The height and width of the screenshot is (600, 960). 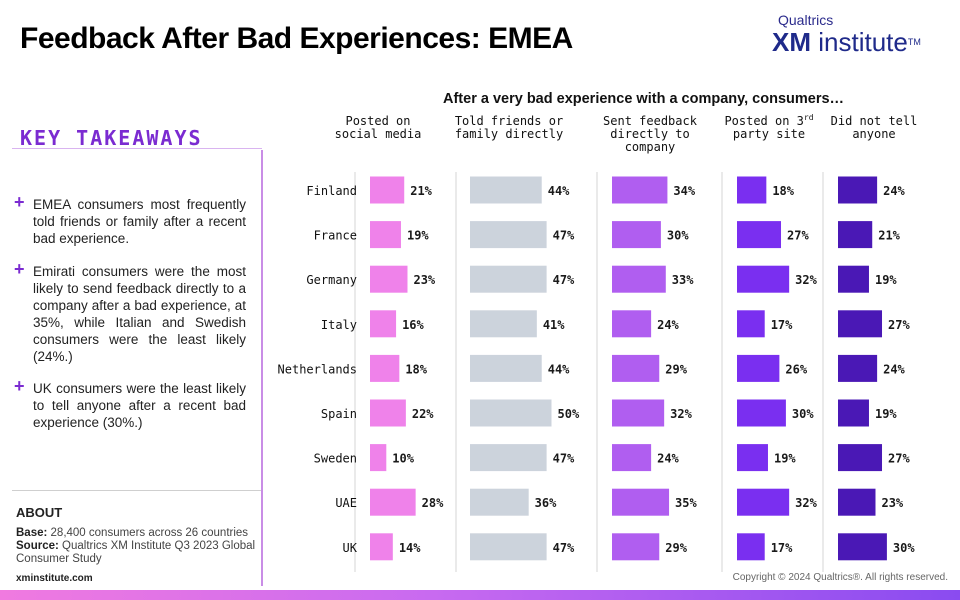 I want to click on data-label: 34%, so click(x=684, y=191).